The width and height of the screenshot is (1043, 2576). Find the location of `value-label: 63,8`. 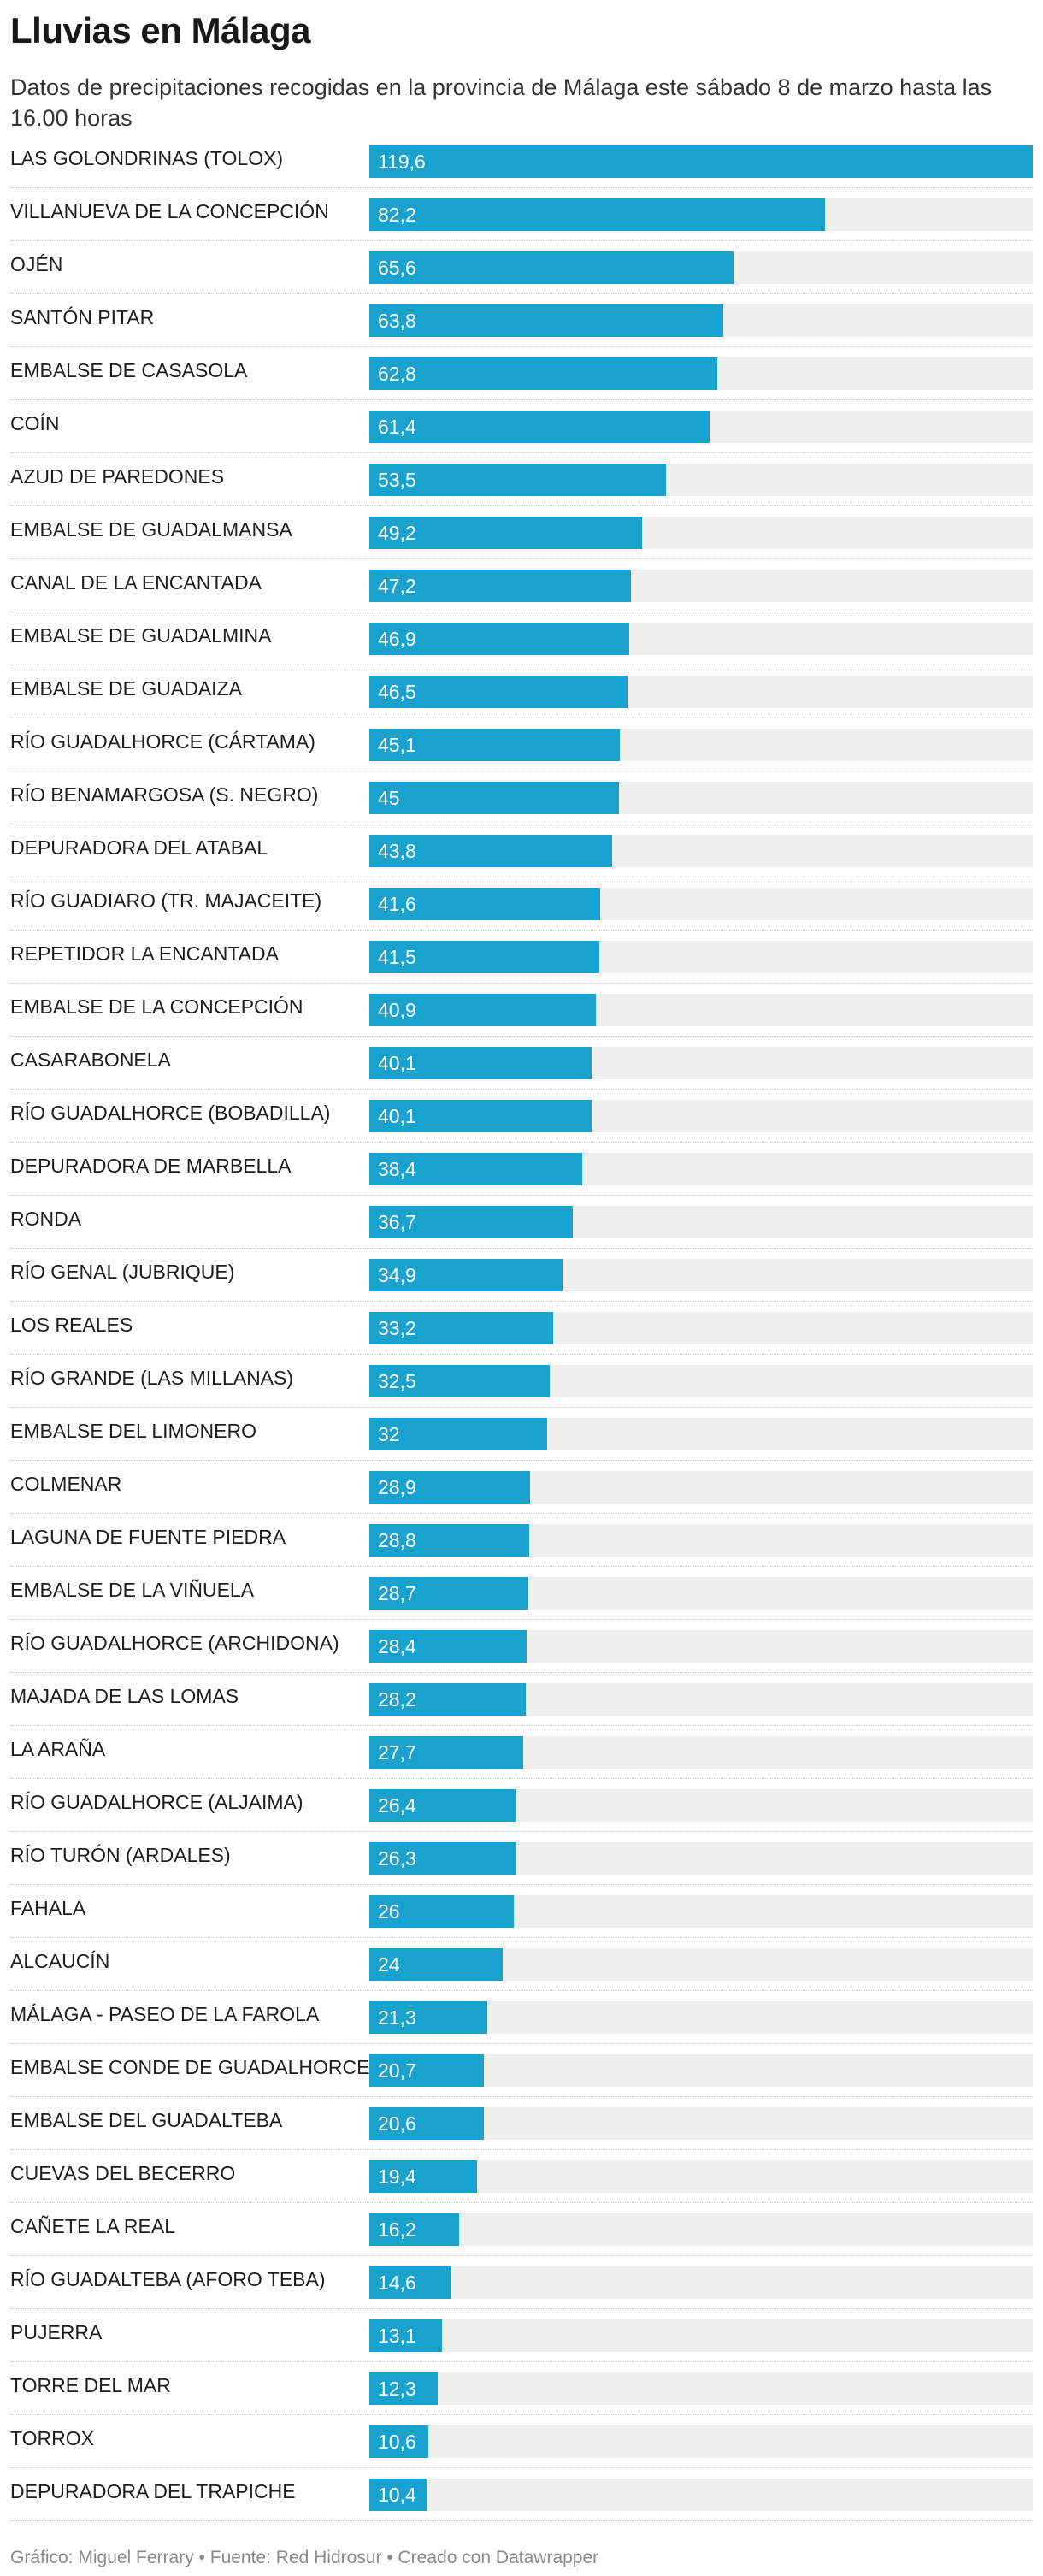

value-label: 63,8 is located at coordinates (397, 321).